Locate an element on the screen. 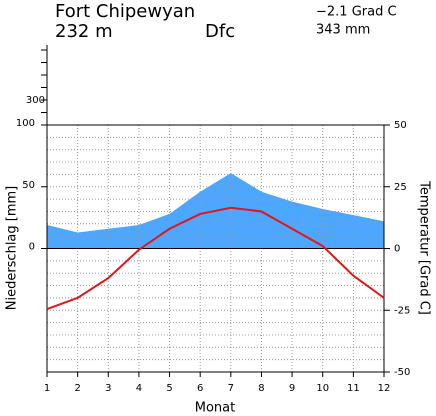  x-tick-label: 4 is located at coordinates (139, 388).